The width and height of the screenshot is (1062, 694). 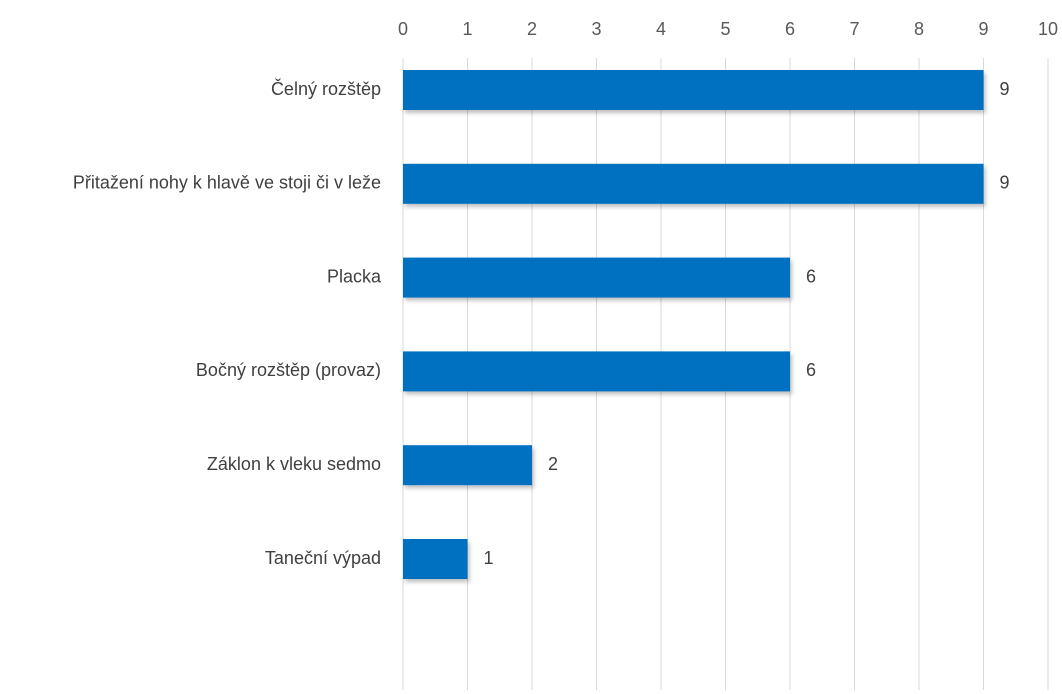 I want to click on x-axis-ticks: 0 1 2 3 4 5 6 7 8 9 10, so click(x=728, y=29).